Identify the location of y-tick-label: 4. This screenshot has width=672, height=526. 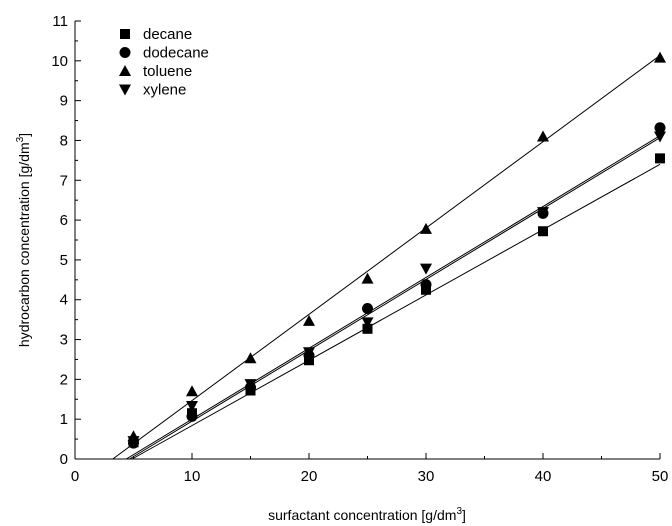
(64, 300).